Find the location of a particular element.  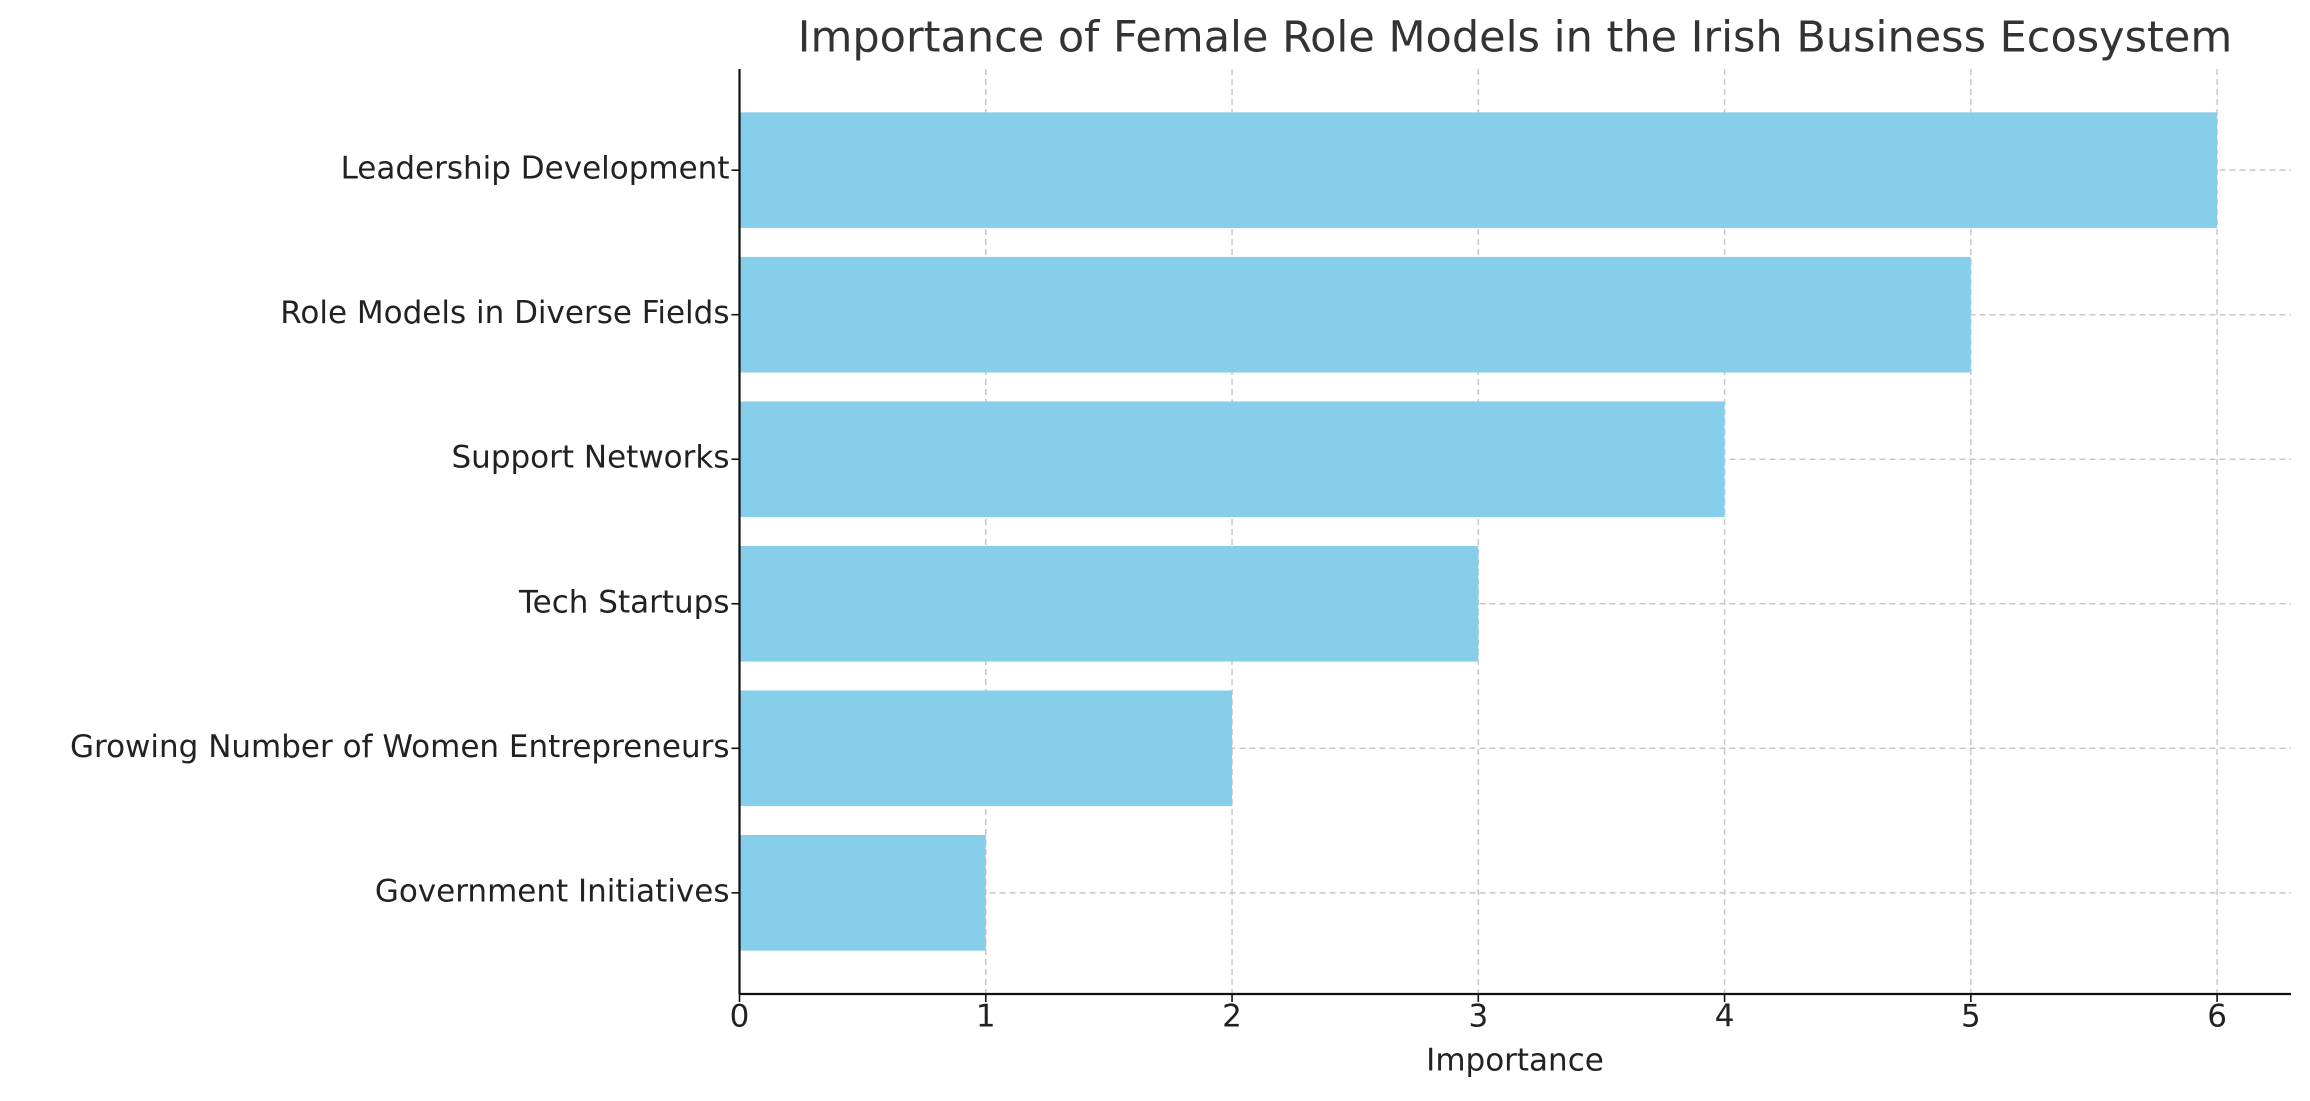

x-tick-label: 1 is located at coordinates (986, 1017).